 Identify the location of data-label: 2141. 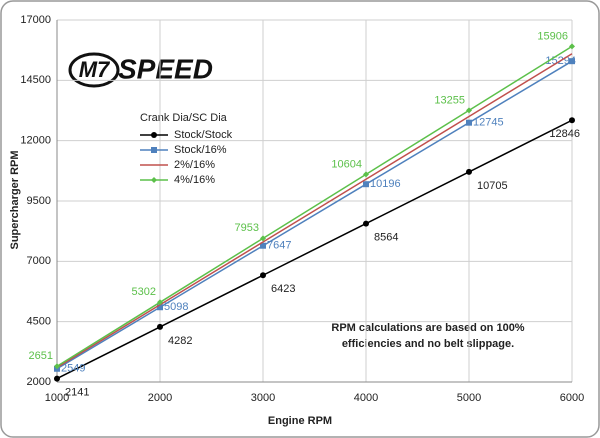
(77, 393).